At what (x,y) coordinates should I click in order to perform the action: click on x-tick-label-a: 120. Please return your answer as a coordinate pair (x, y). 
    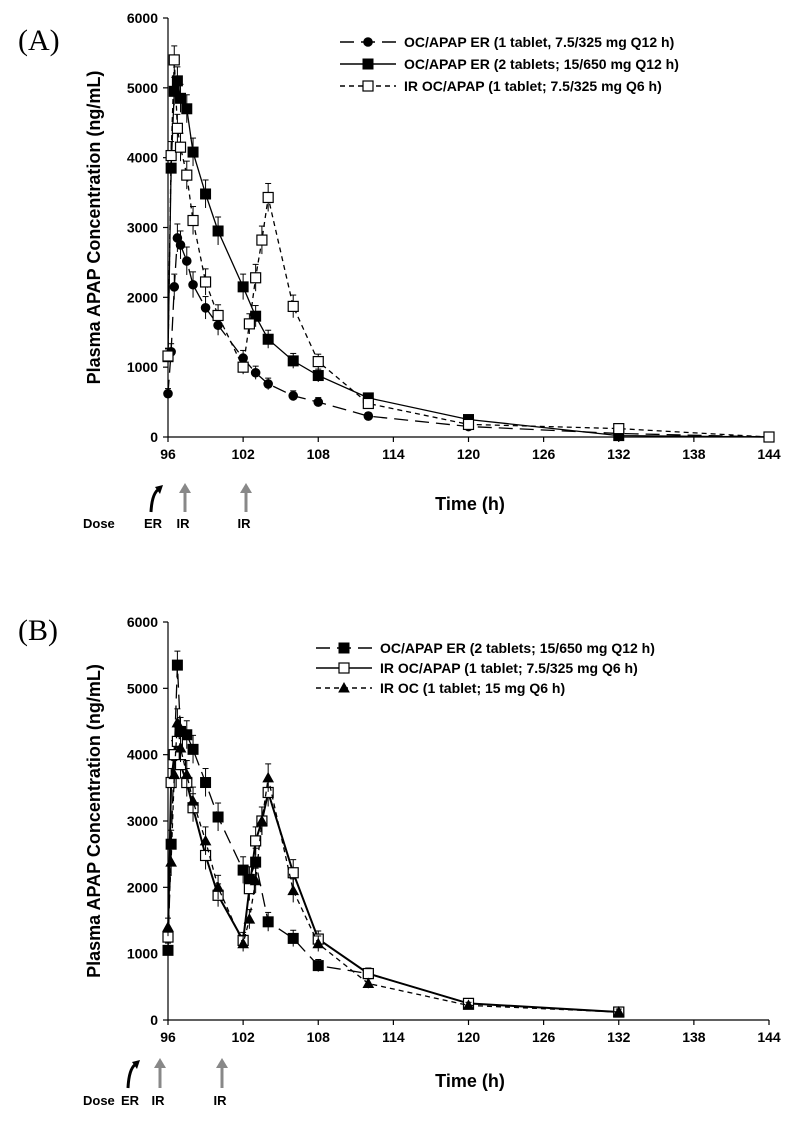
    Looking at the image, I should click on (469, 454).